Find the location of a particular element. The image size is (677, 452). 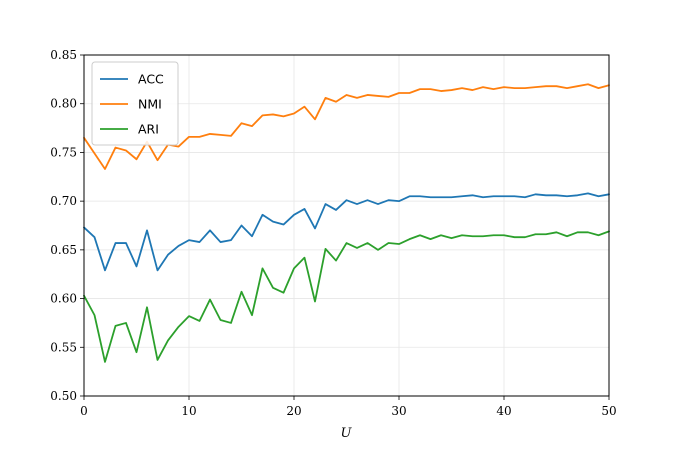

legend-label-nmi: NMI is located at coordinates (150, 104).